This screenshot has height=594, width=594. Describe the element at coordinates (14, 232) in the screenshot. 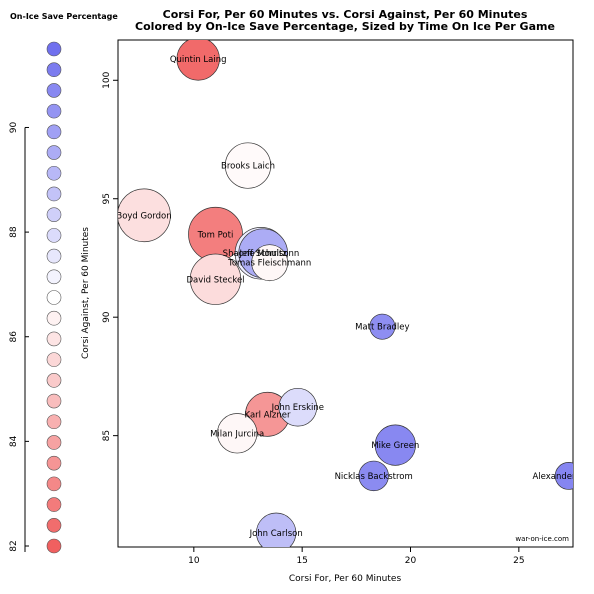

I see `legend-tick-label: 88` at that location.